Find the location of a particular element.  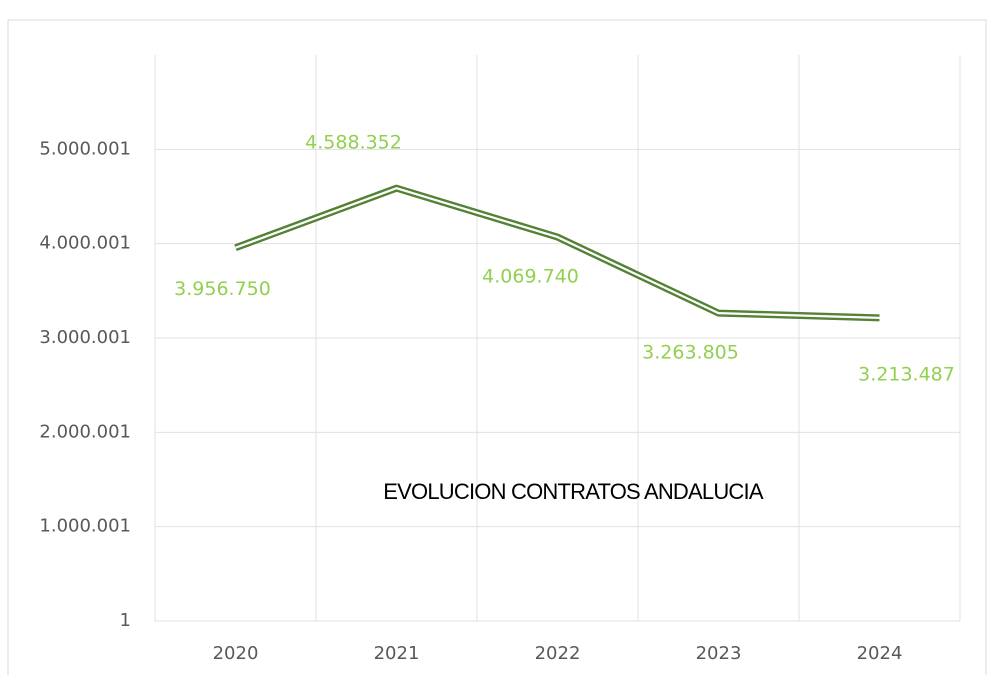

x-tick-label: 2021 is located at coordinates (397, 653).